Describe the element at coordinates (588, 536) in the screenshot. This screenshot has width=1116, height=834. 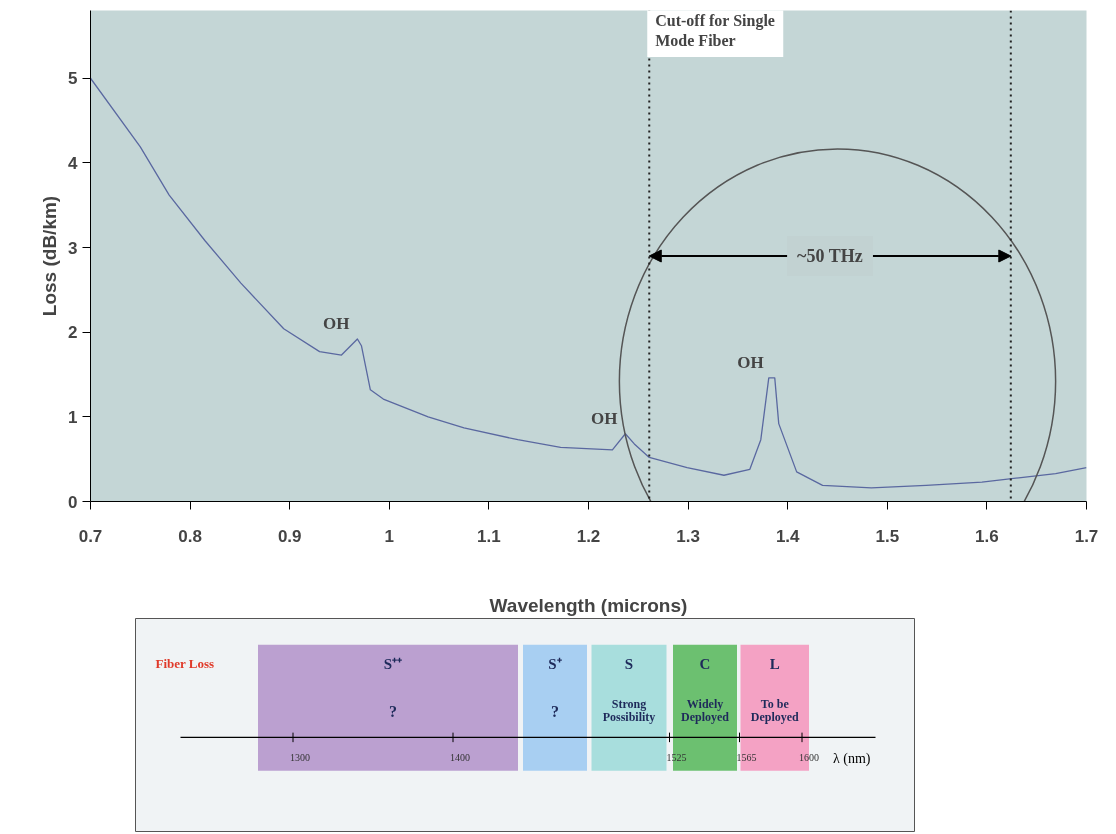
I see `x-tick-label: 1.2` at that location.